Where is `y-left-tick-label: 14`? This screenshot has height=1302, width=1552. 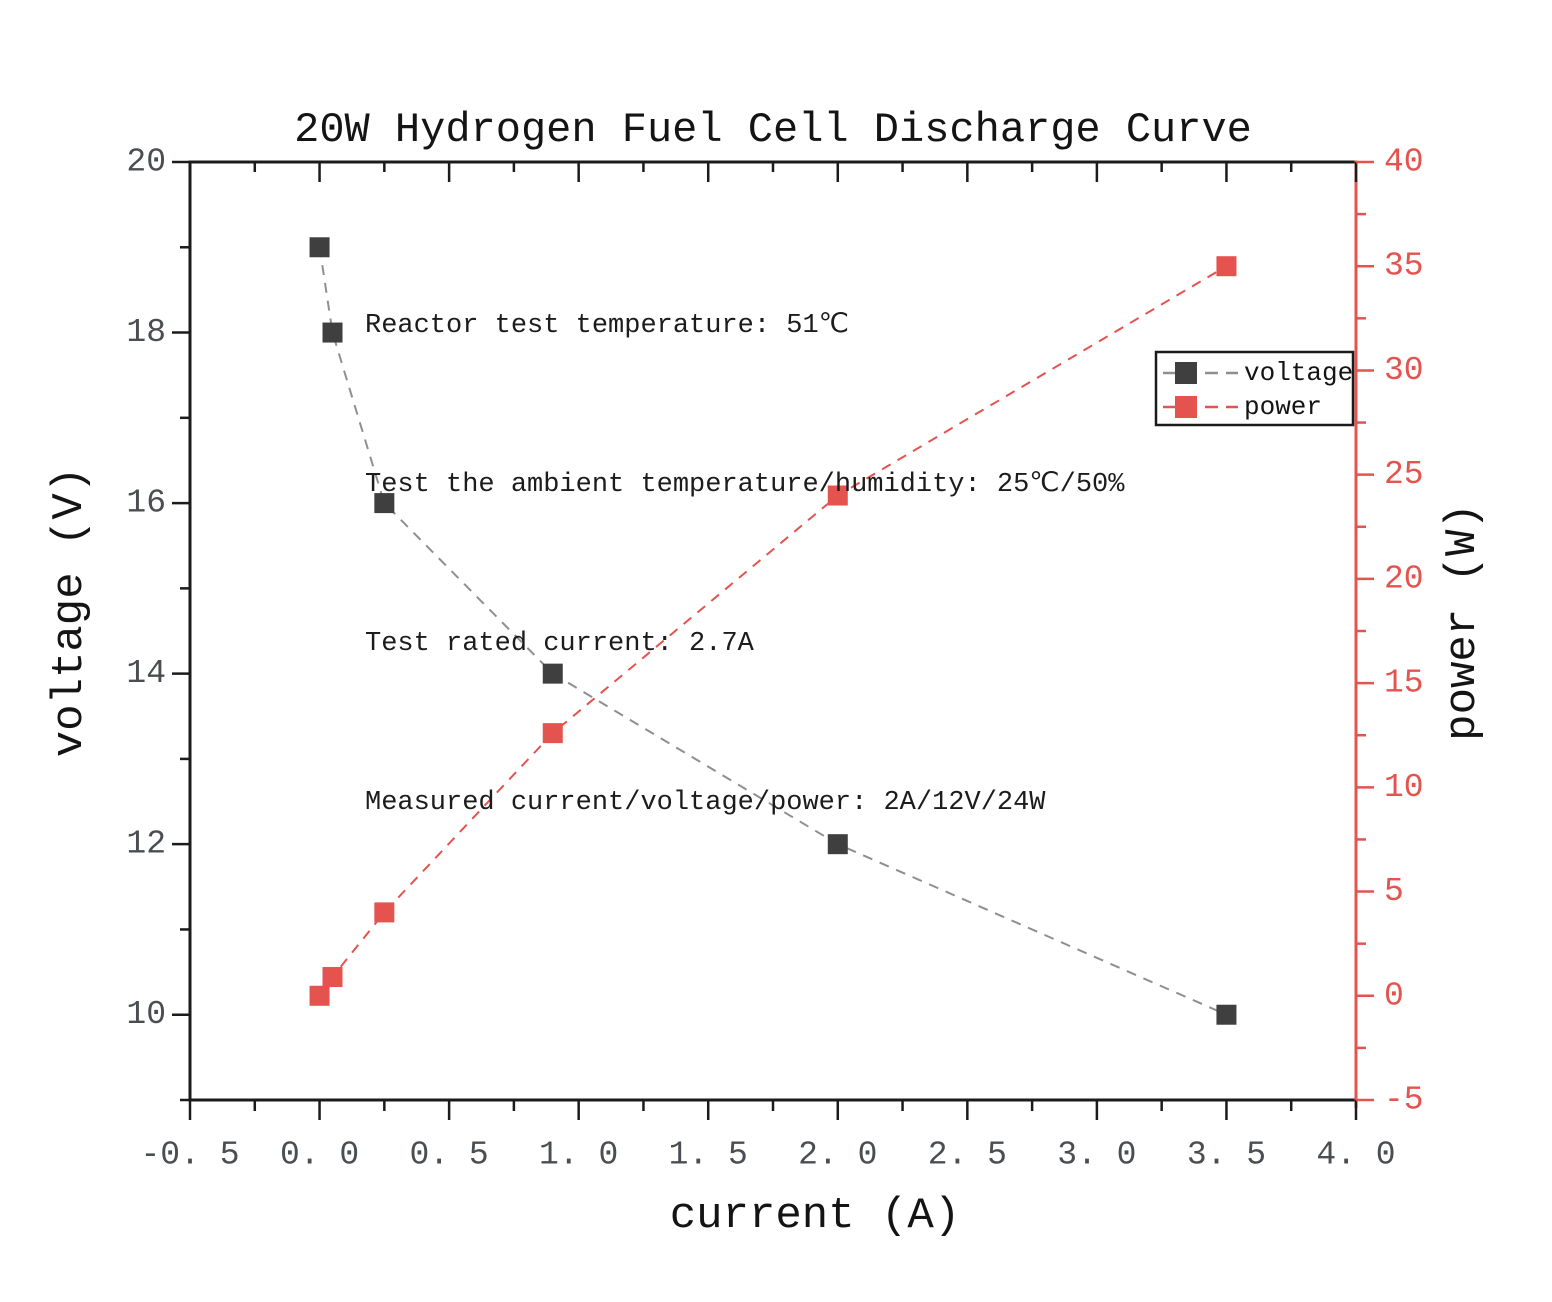 y-left-tick-label: 14 is located at coordinates (146, 673).